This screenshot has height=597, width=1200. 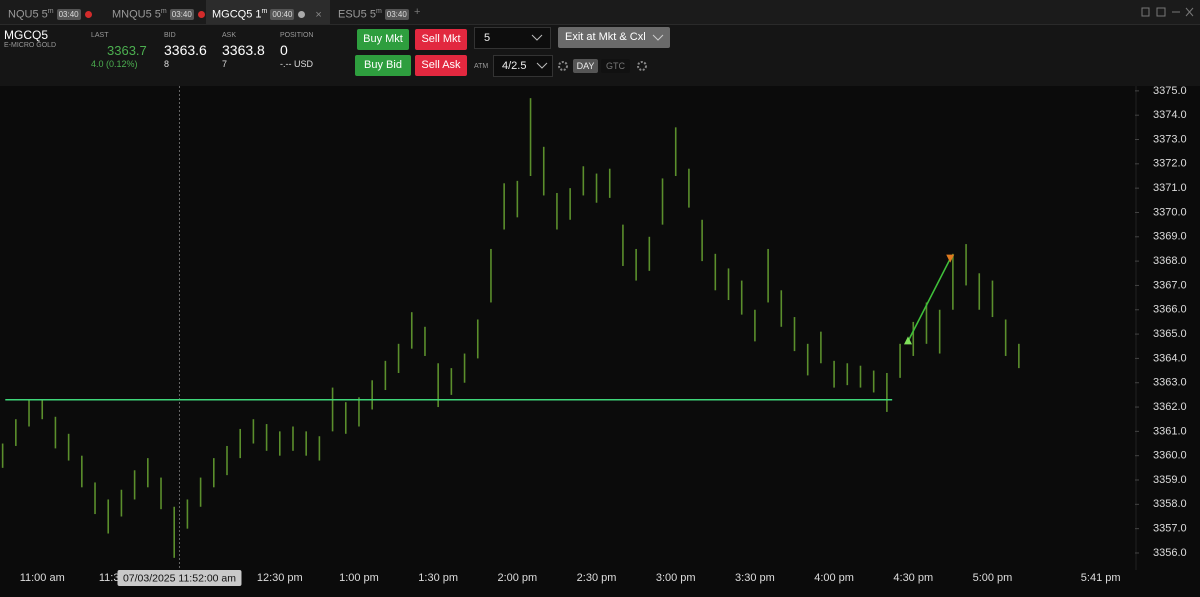 I want to click on label: LAST, so click(x=100, y=35).